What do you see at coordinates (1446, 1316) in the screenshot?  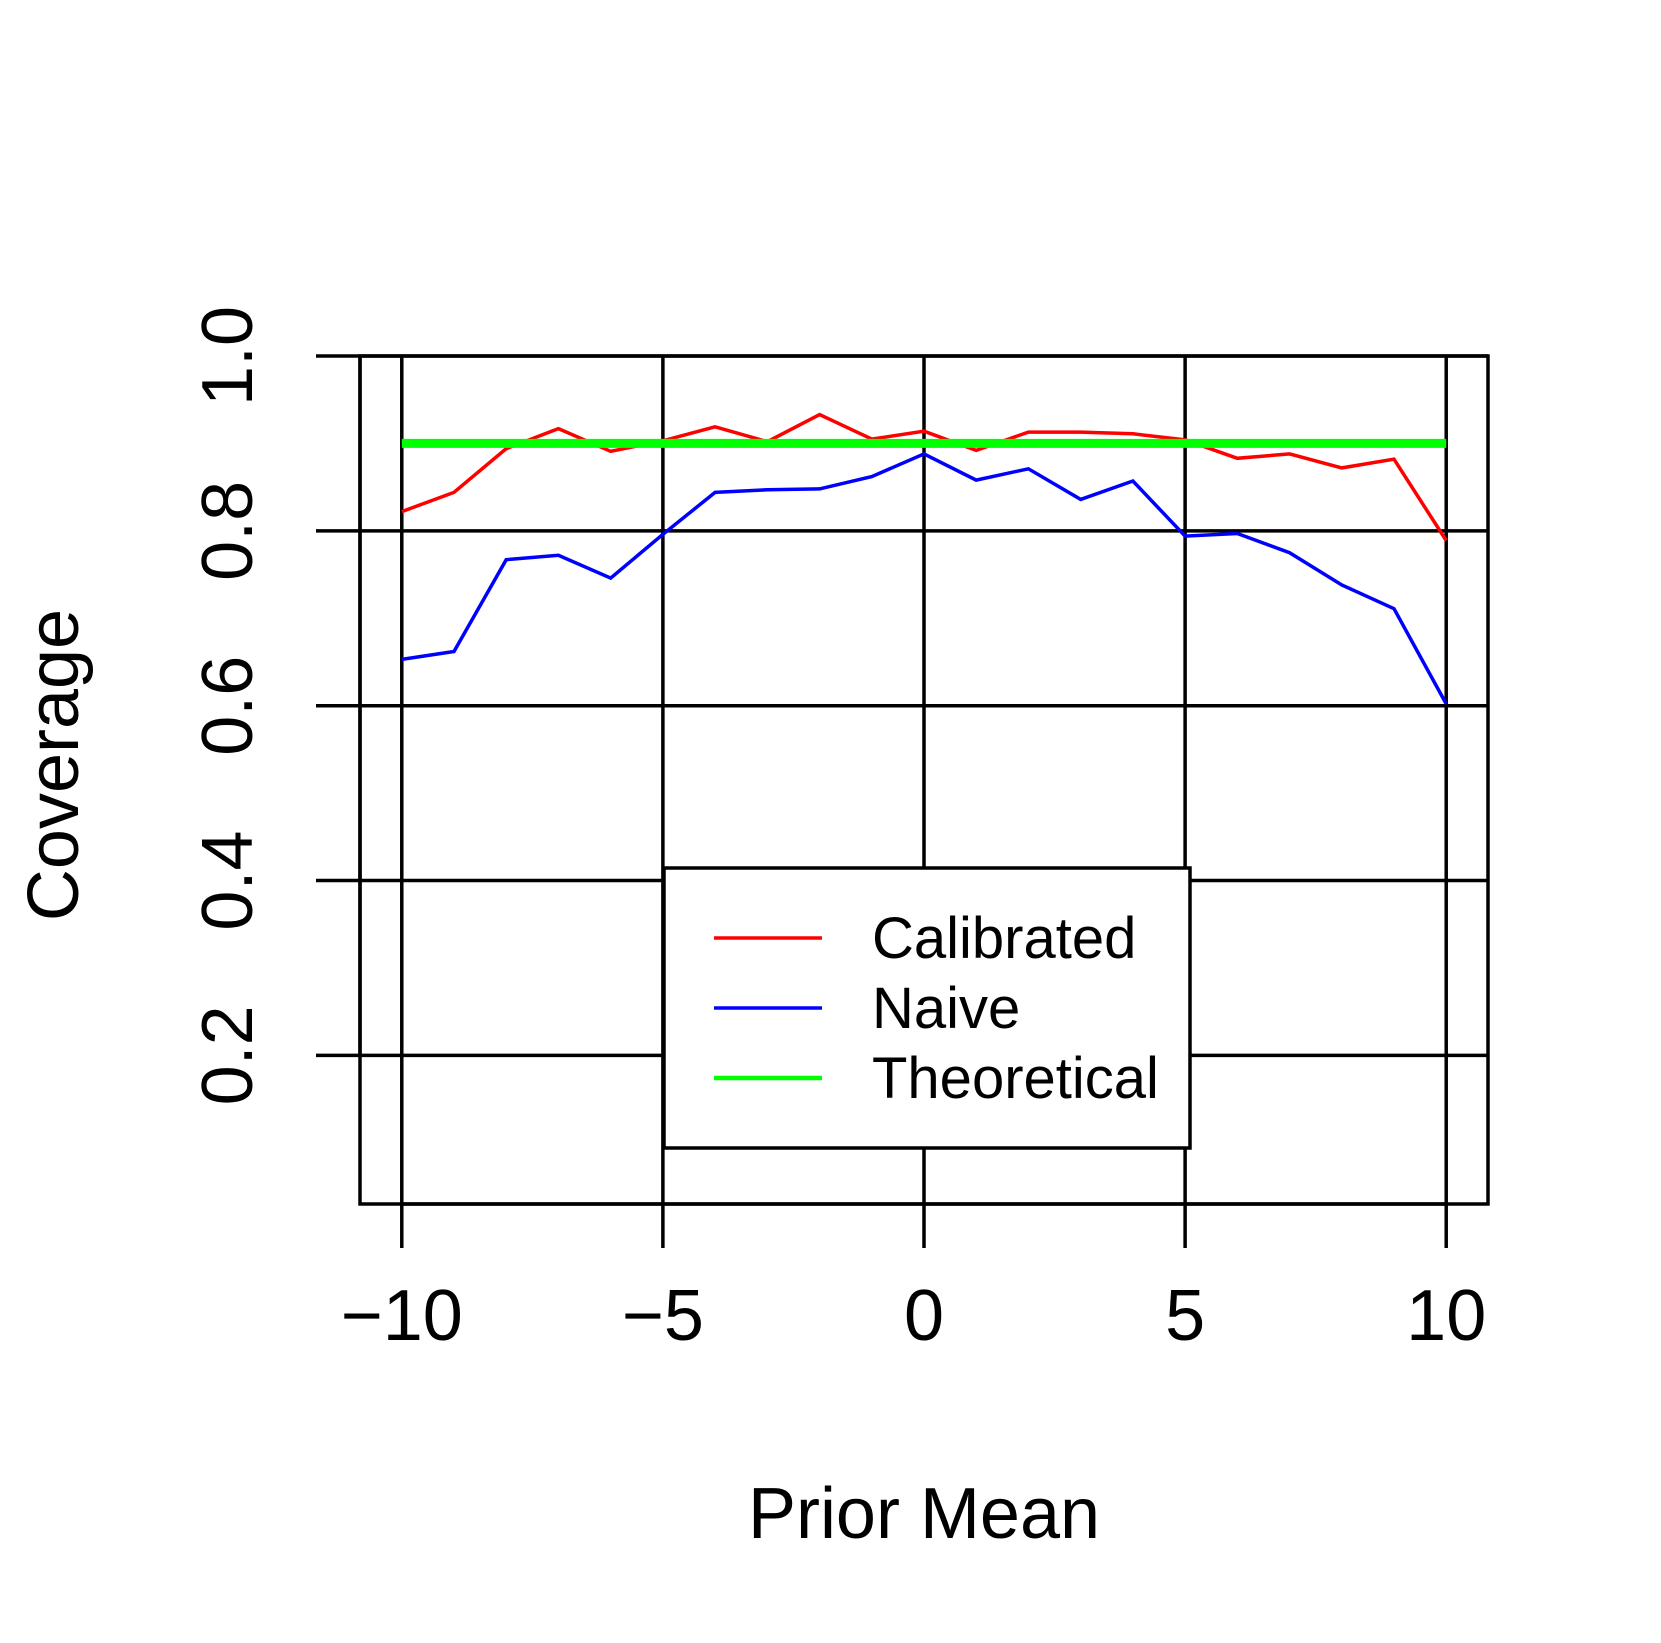 I see `x-tick-label: 10` at bounding box center [1446, 1316].